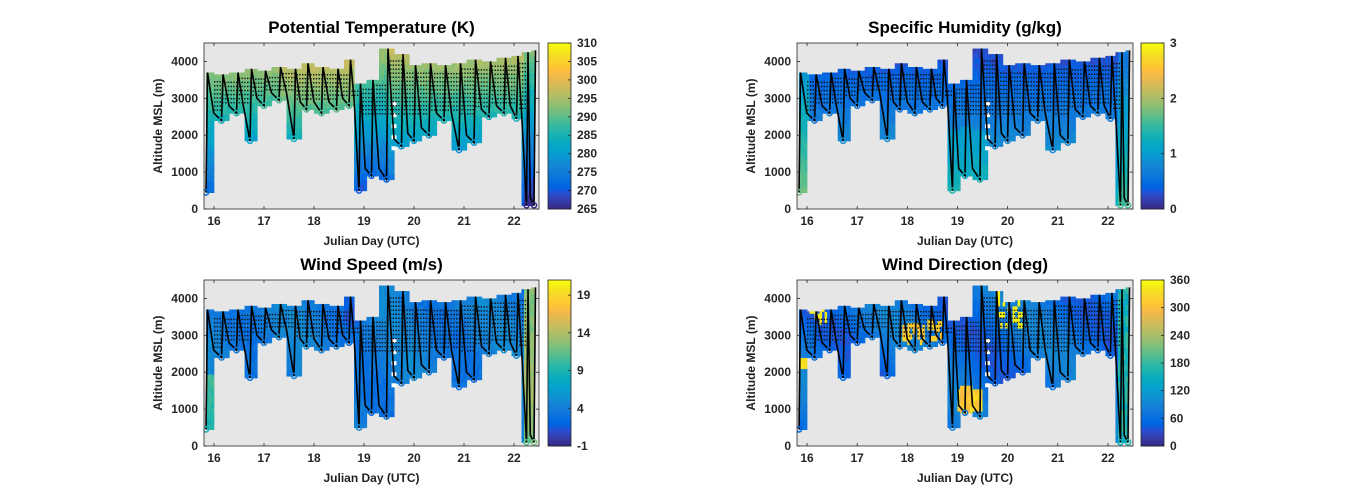  I want to click on missing-data-mark, so click(988, 104).